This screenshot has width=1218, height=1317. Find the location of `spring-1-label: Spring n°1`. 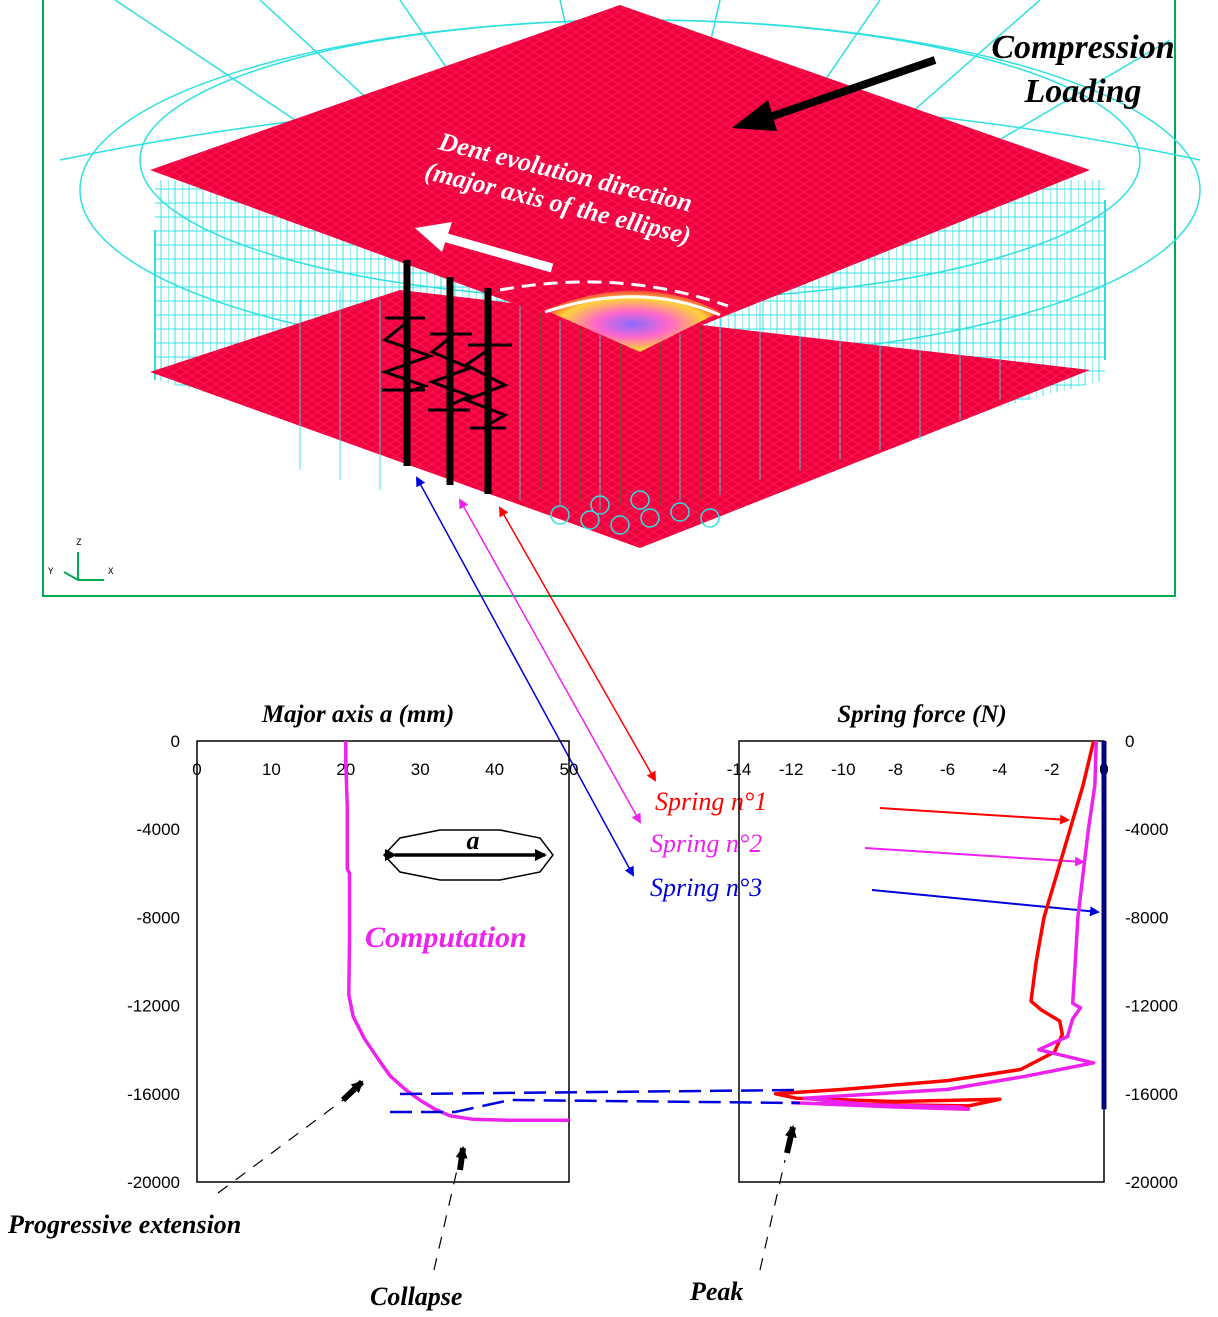

spring-1-label: Spring n°1 is located at coordinates (711, 801).